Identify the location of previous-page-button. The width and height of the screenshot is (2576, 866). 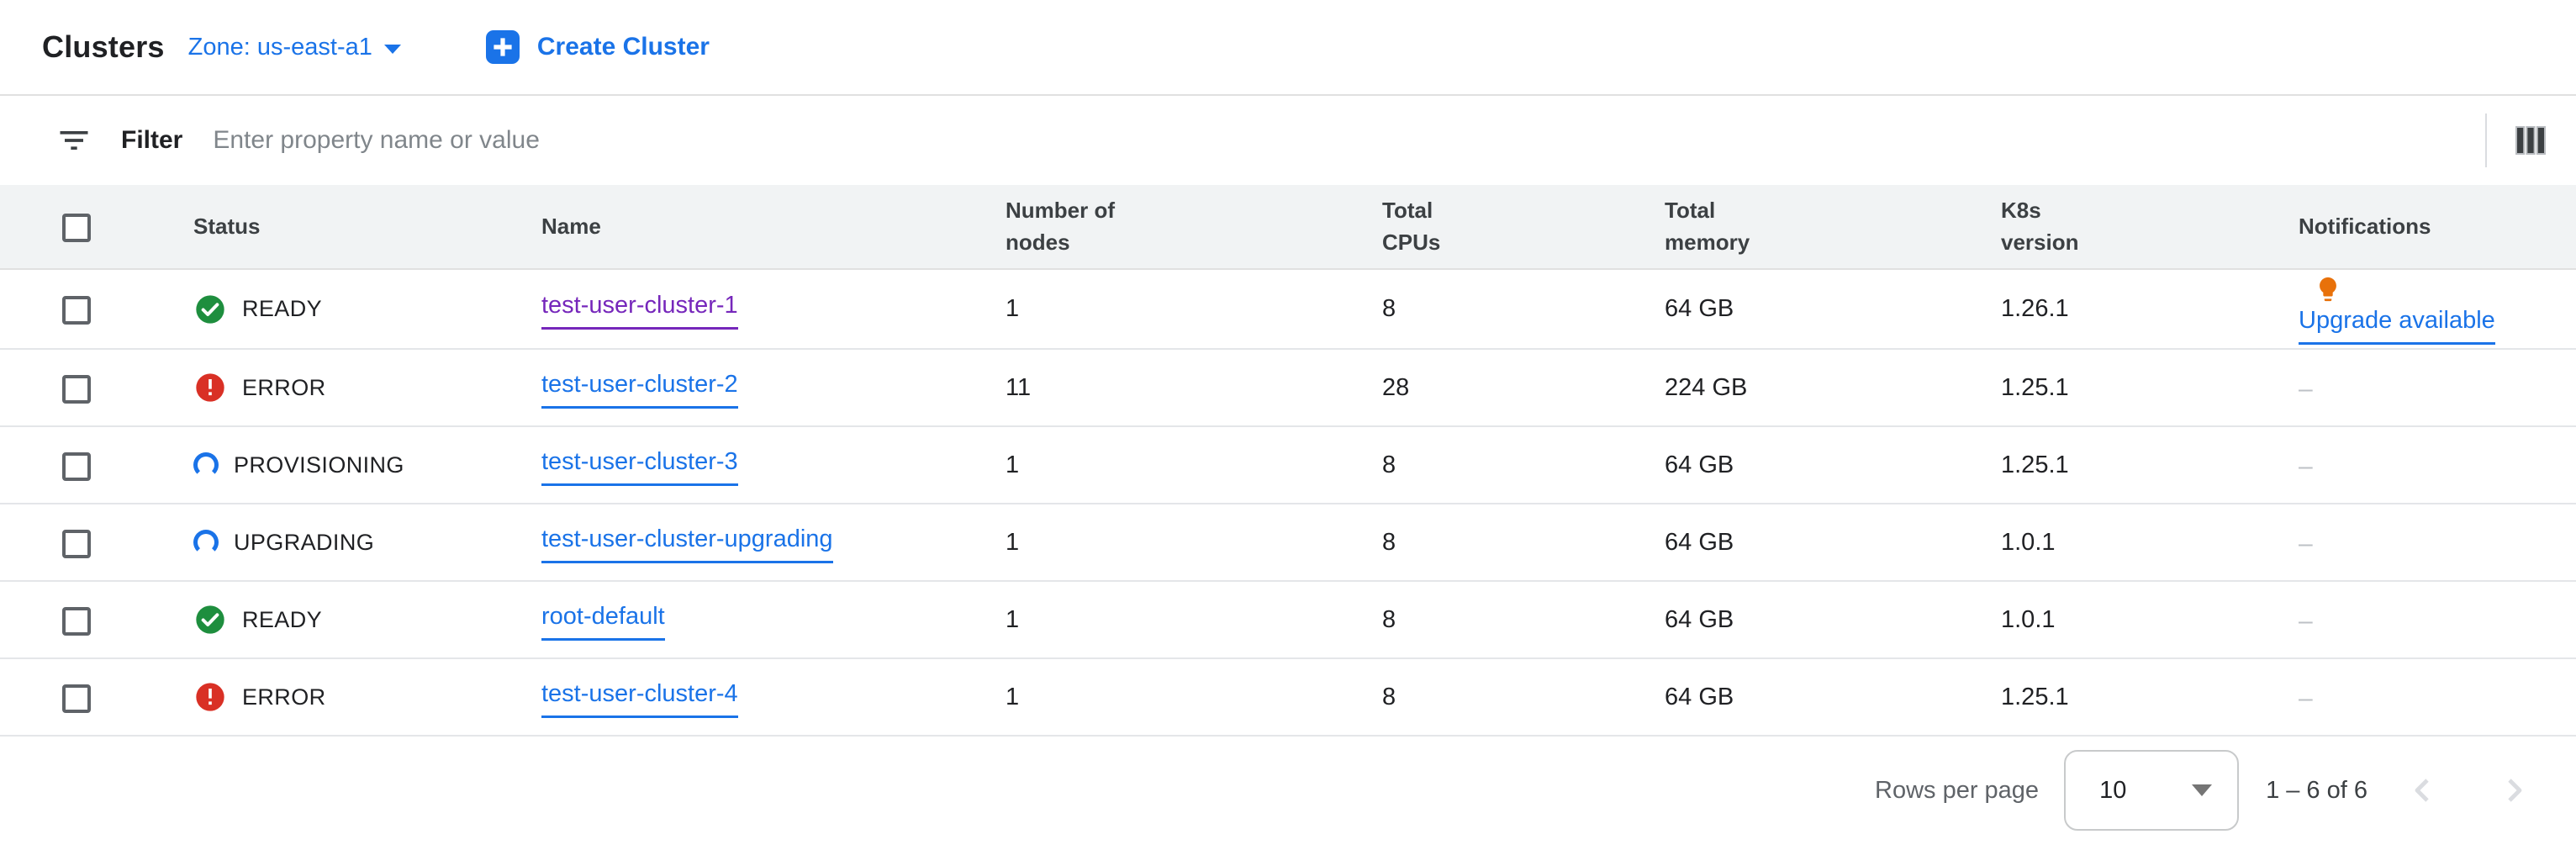
(2423, 790).